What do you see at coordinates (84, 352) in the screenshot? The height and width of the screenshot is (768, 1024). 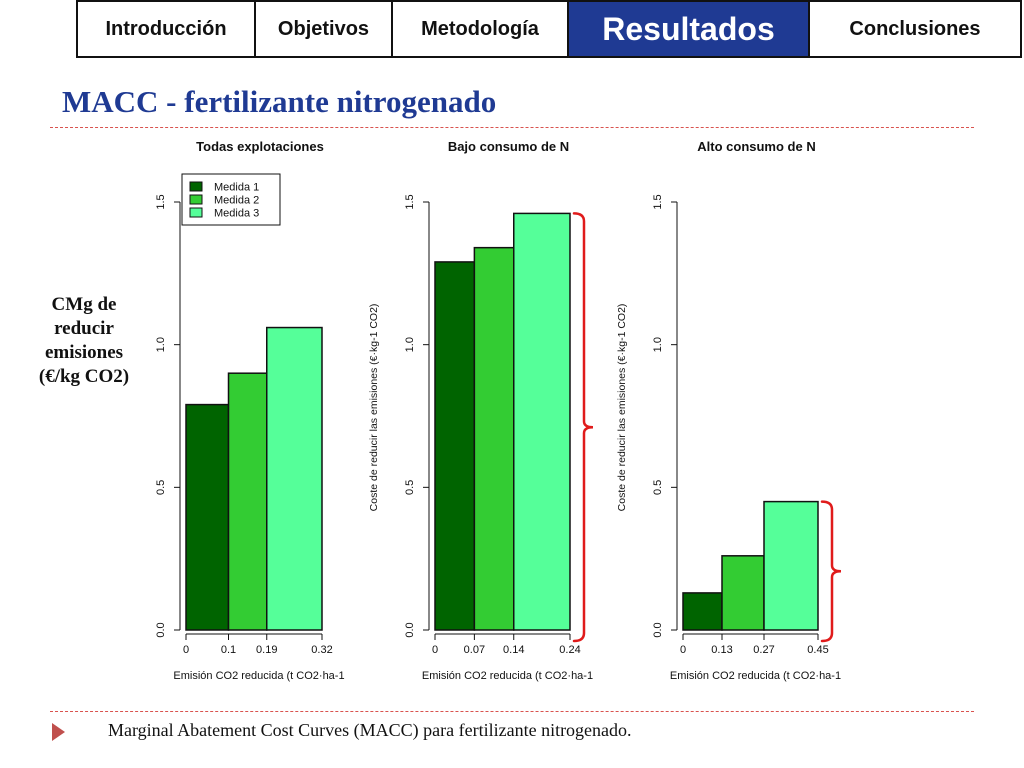 I see `side-label-line: emisiones` at bounding box center [84, 352].